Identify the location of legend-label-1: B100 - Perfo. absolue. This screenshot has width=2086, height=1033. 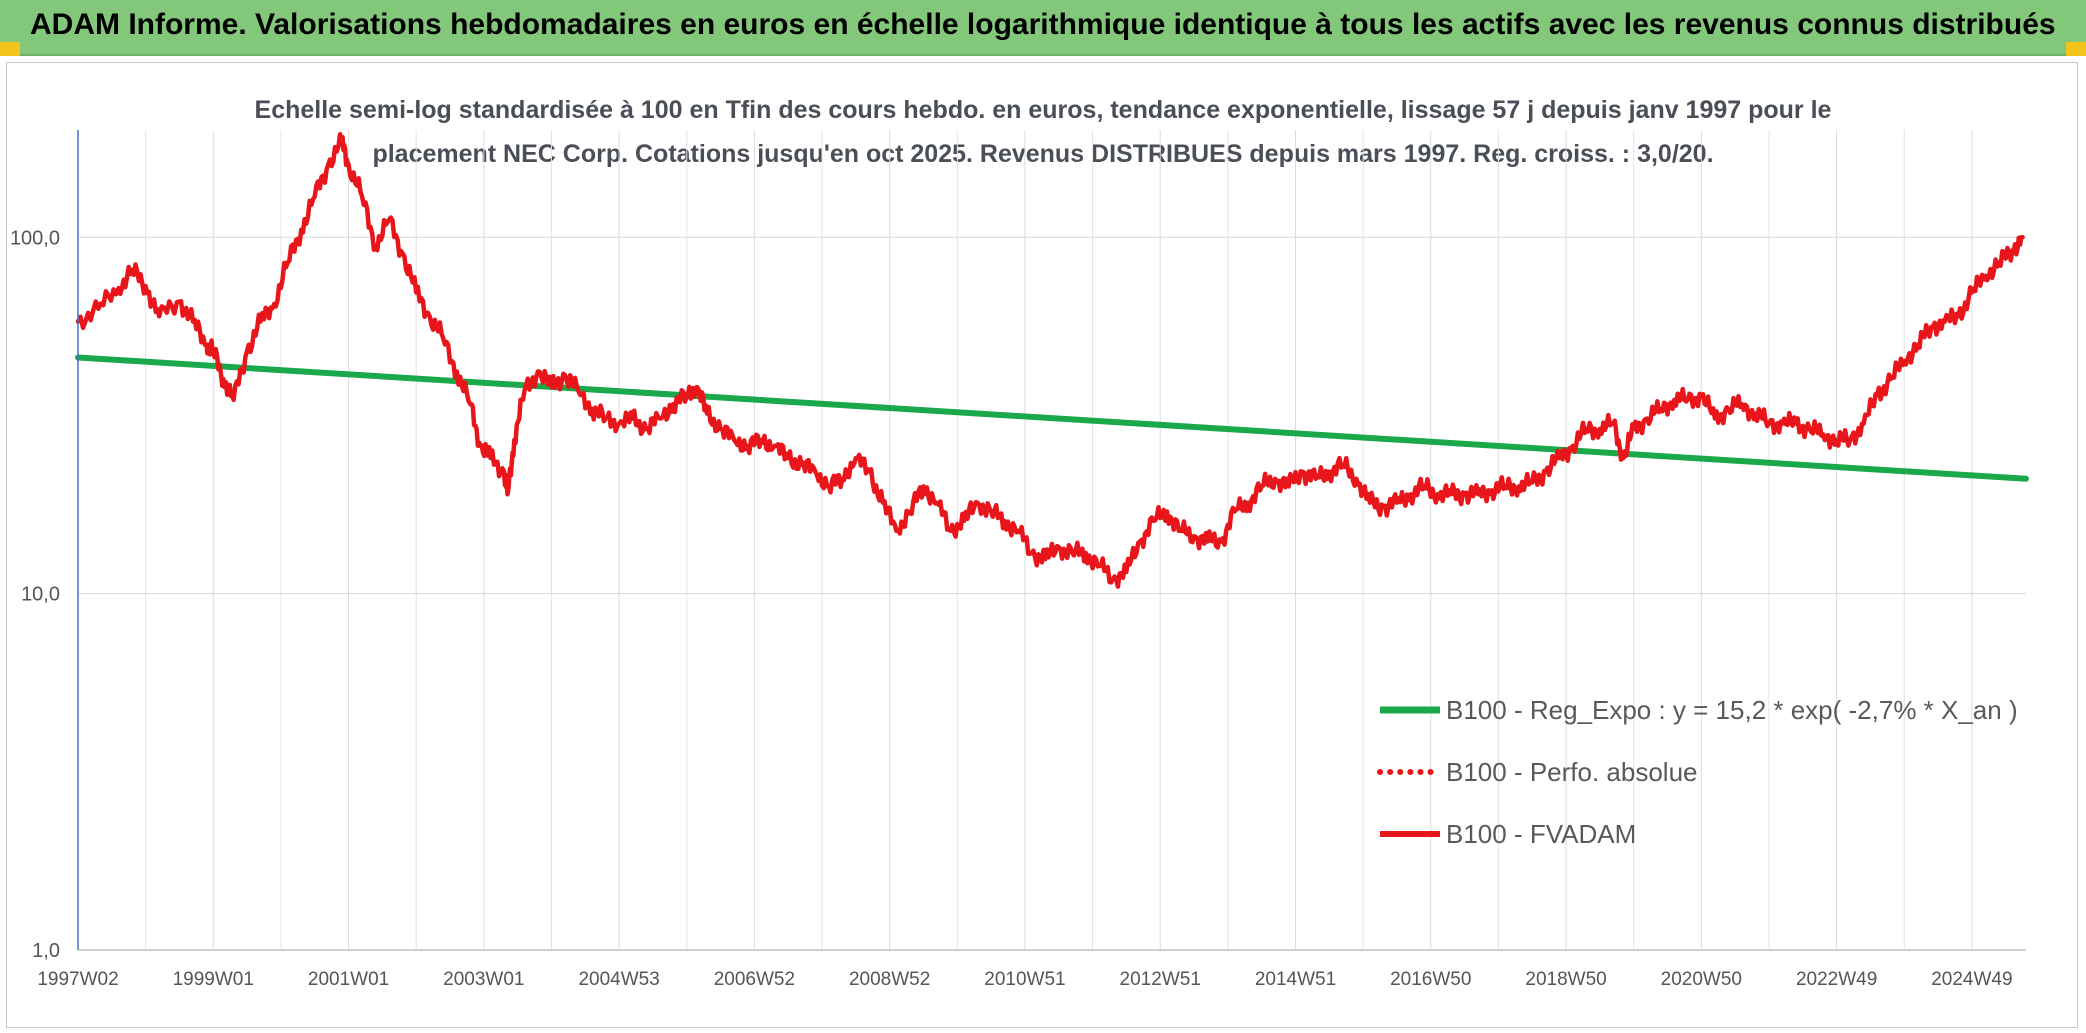
(1572, 772).